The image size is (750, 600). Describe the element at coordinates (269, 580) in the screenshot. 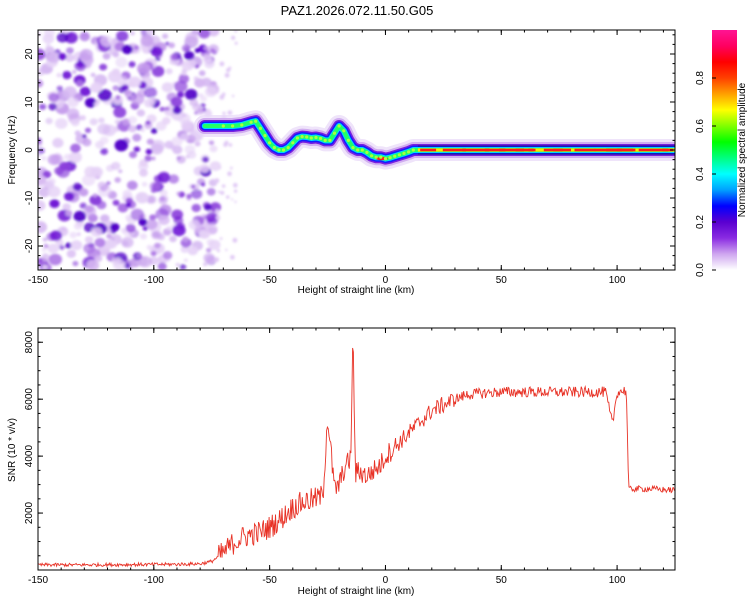

I see `snr-xtick-label: -50` at that location.